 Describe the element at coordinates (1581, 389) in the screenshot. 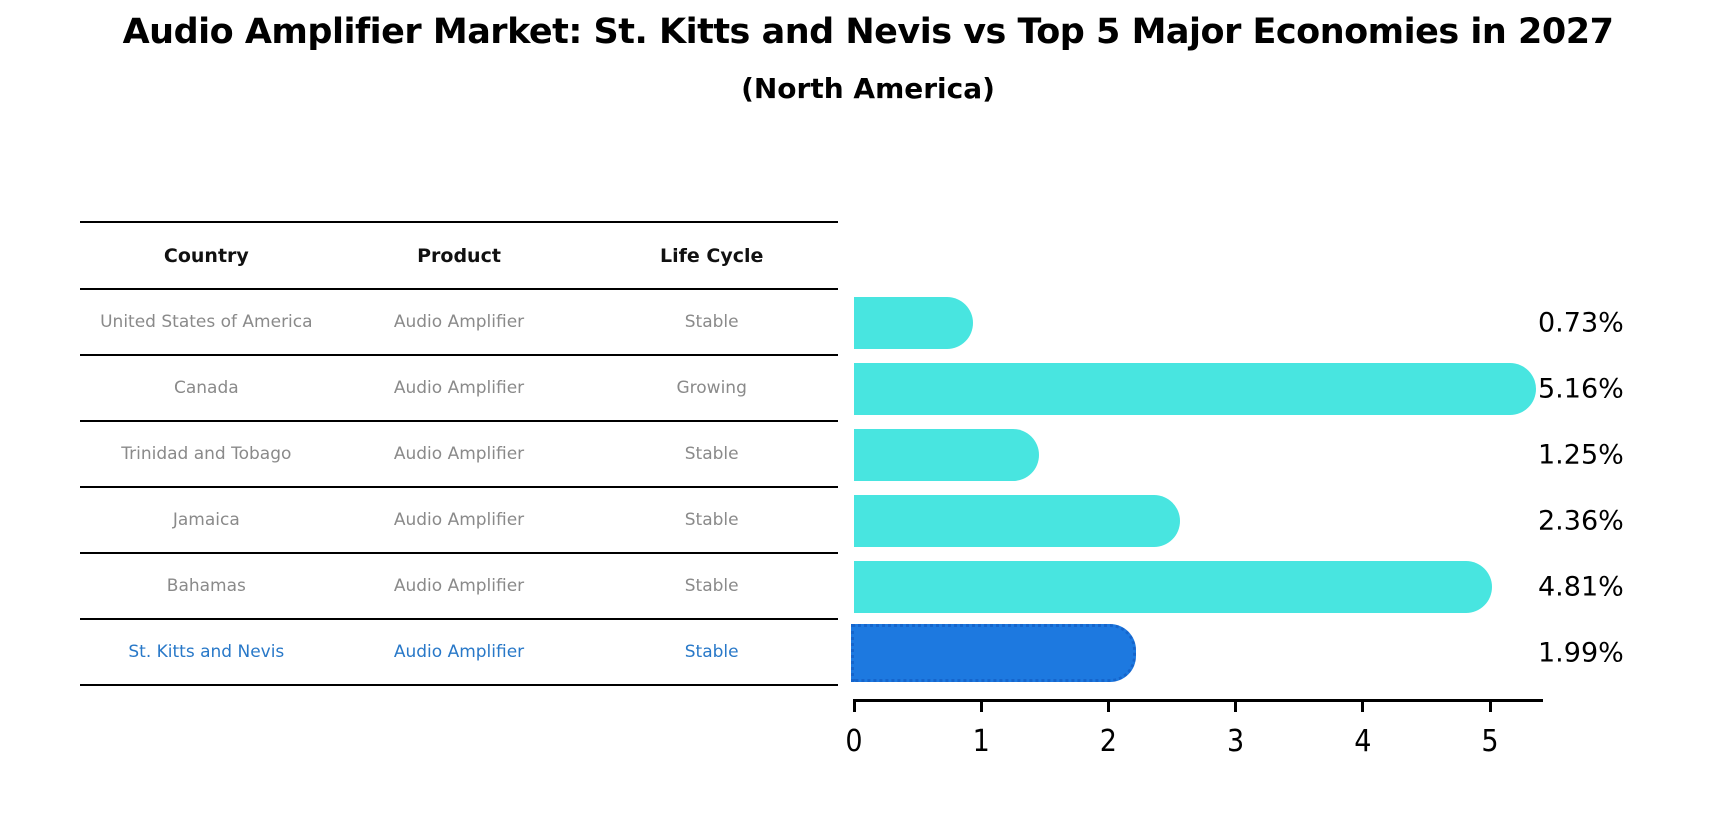

I see `value-label-canada: 5.16%` at that location.